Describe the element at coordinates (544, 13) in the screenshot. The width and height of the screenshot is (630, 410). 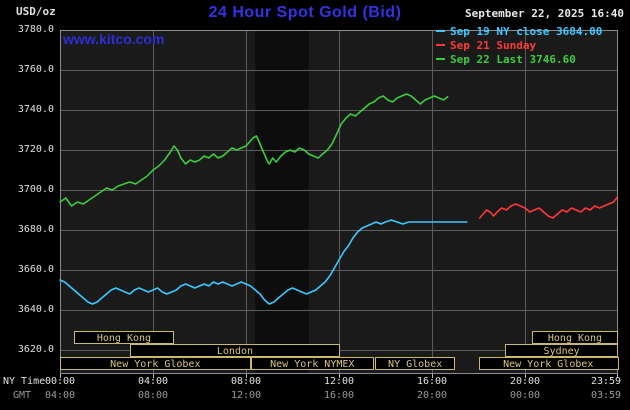
I see `datetime-label: September 22, 2025 16:40` at that location.